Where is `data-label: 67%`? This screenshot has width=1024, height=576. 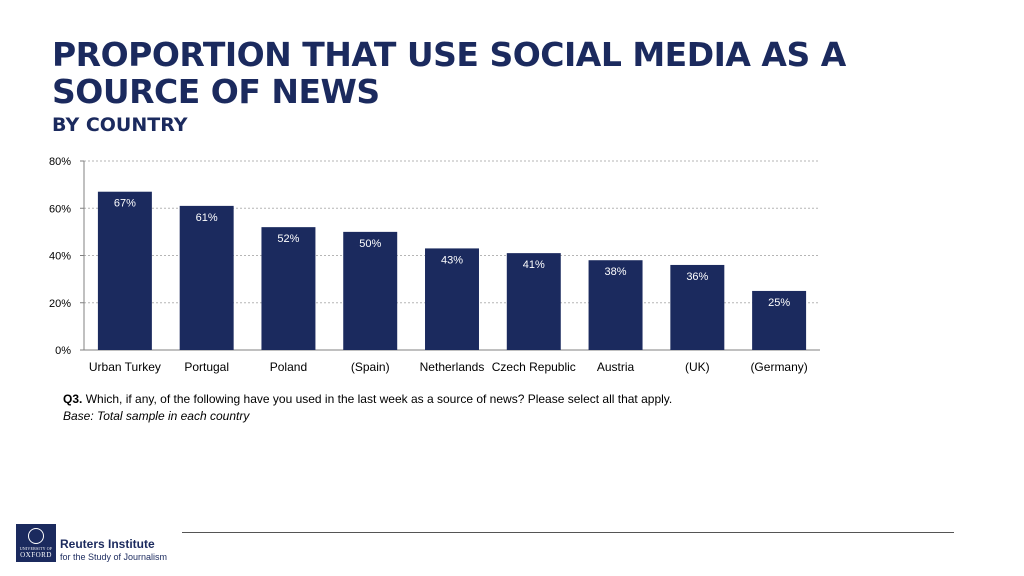 data-label: 67% is located at coordinates (125, 204).